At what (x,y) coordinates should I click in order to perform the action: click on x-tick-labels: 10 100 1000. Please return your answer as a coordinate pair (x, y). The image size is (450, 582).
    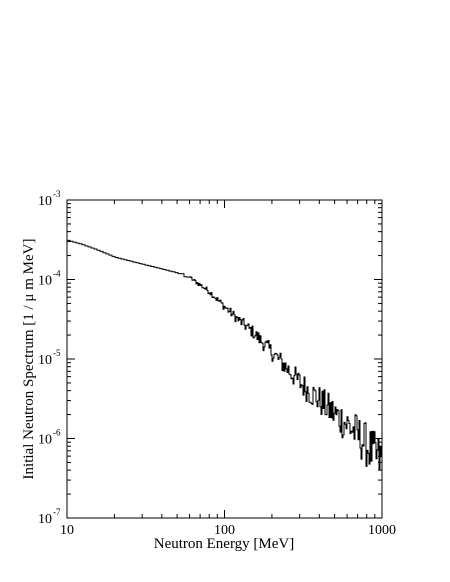
    Looking at the image, I should click on (228, 530).